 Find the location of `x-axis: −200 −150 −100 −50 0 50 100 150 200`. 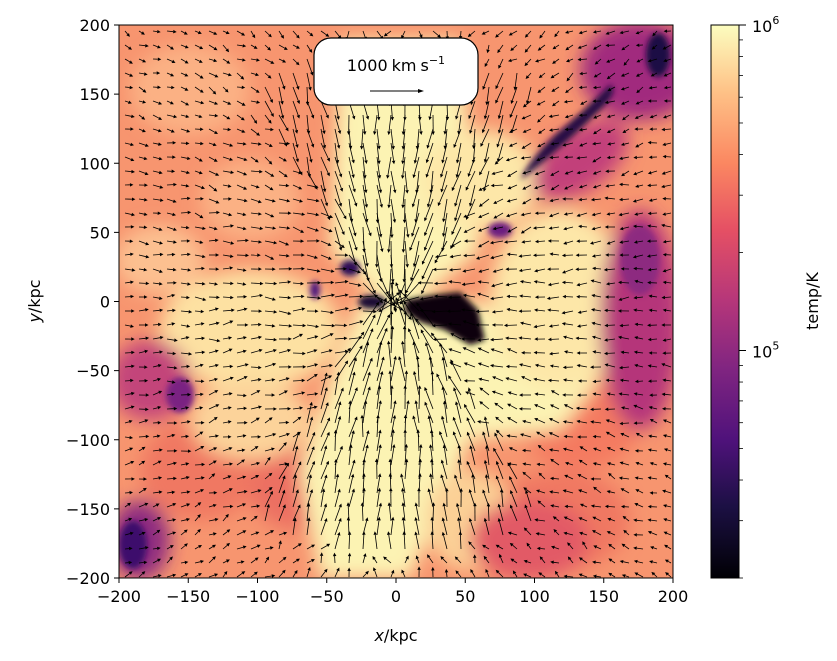

x-axis: −200 −150 −100 −50 0 50 100 150 200 is located at coordinates (392, 592).